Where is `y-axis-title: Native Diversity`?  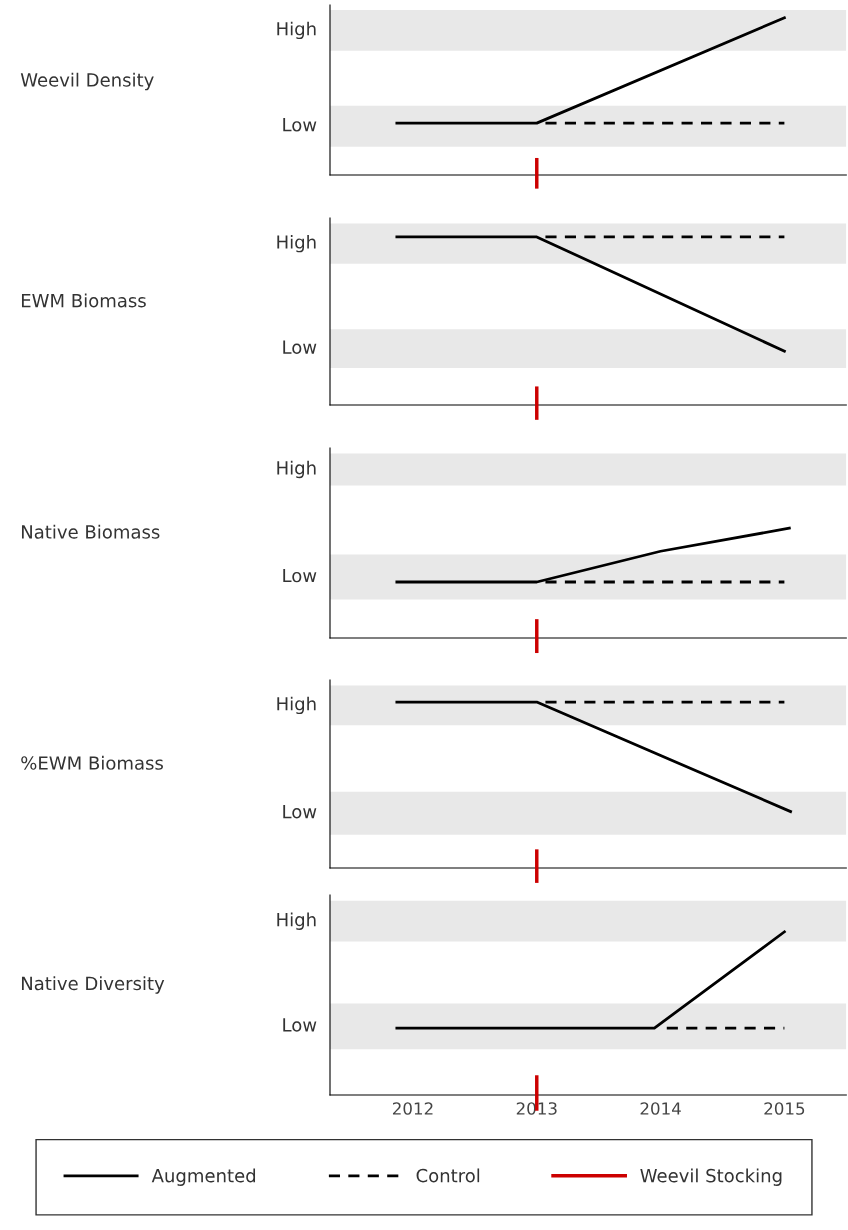 y-axis-title: Native Diversity is located at coordinates (93, 985).